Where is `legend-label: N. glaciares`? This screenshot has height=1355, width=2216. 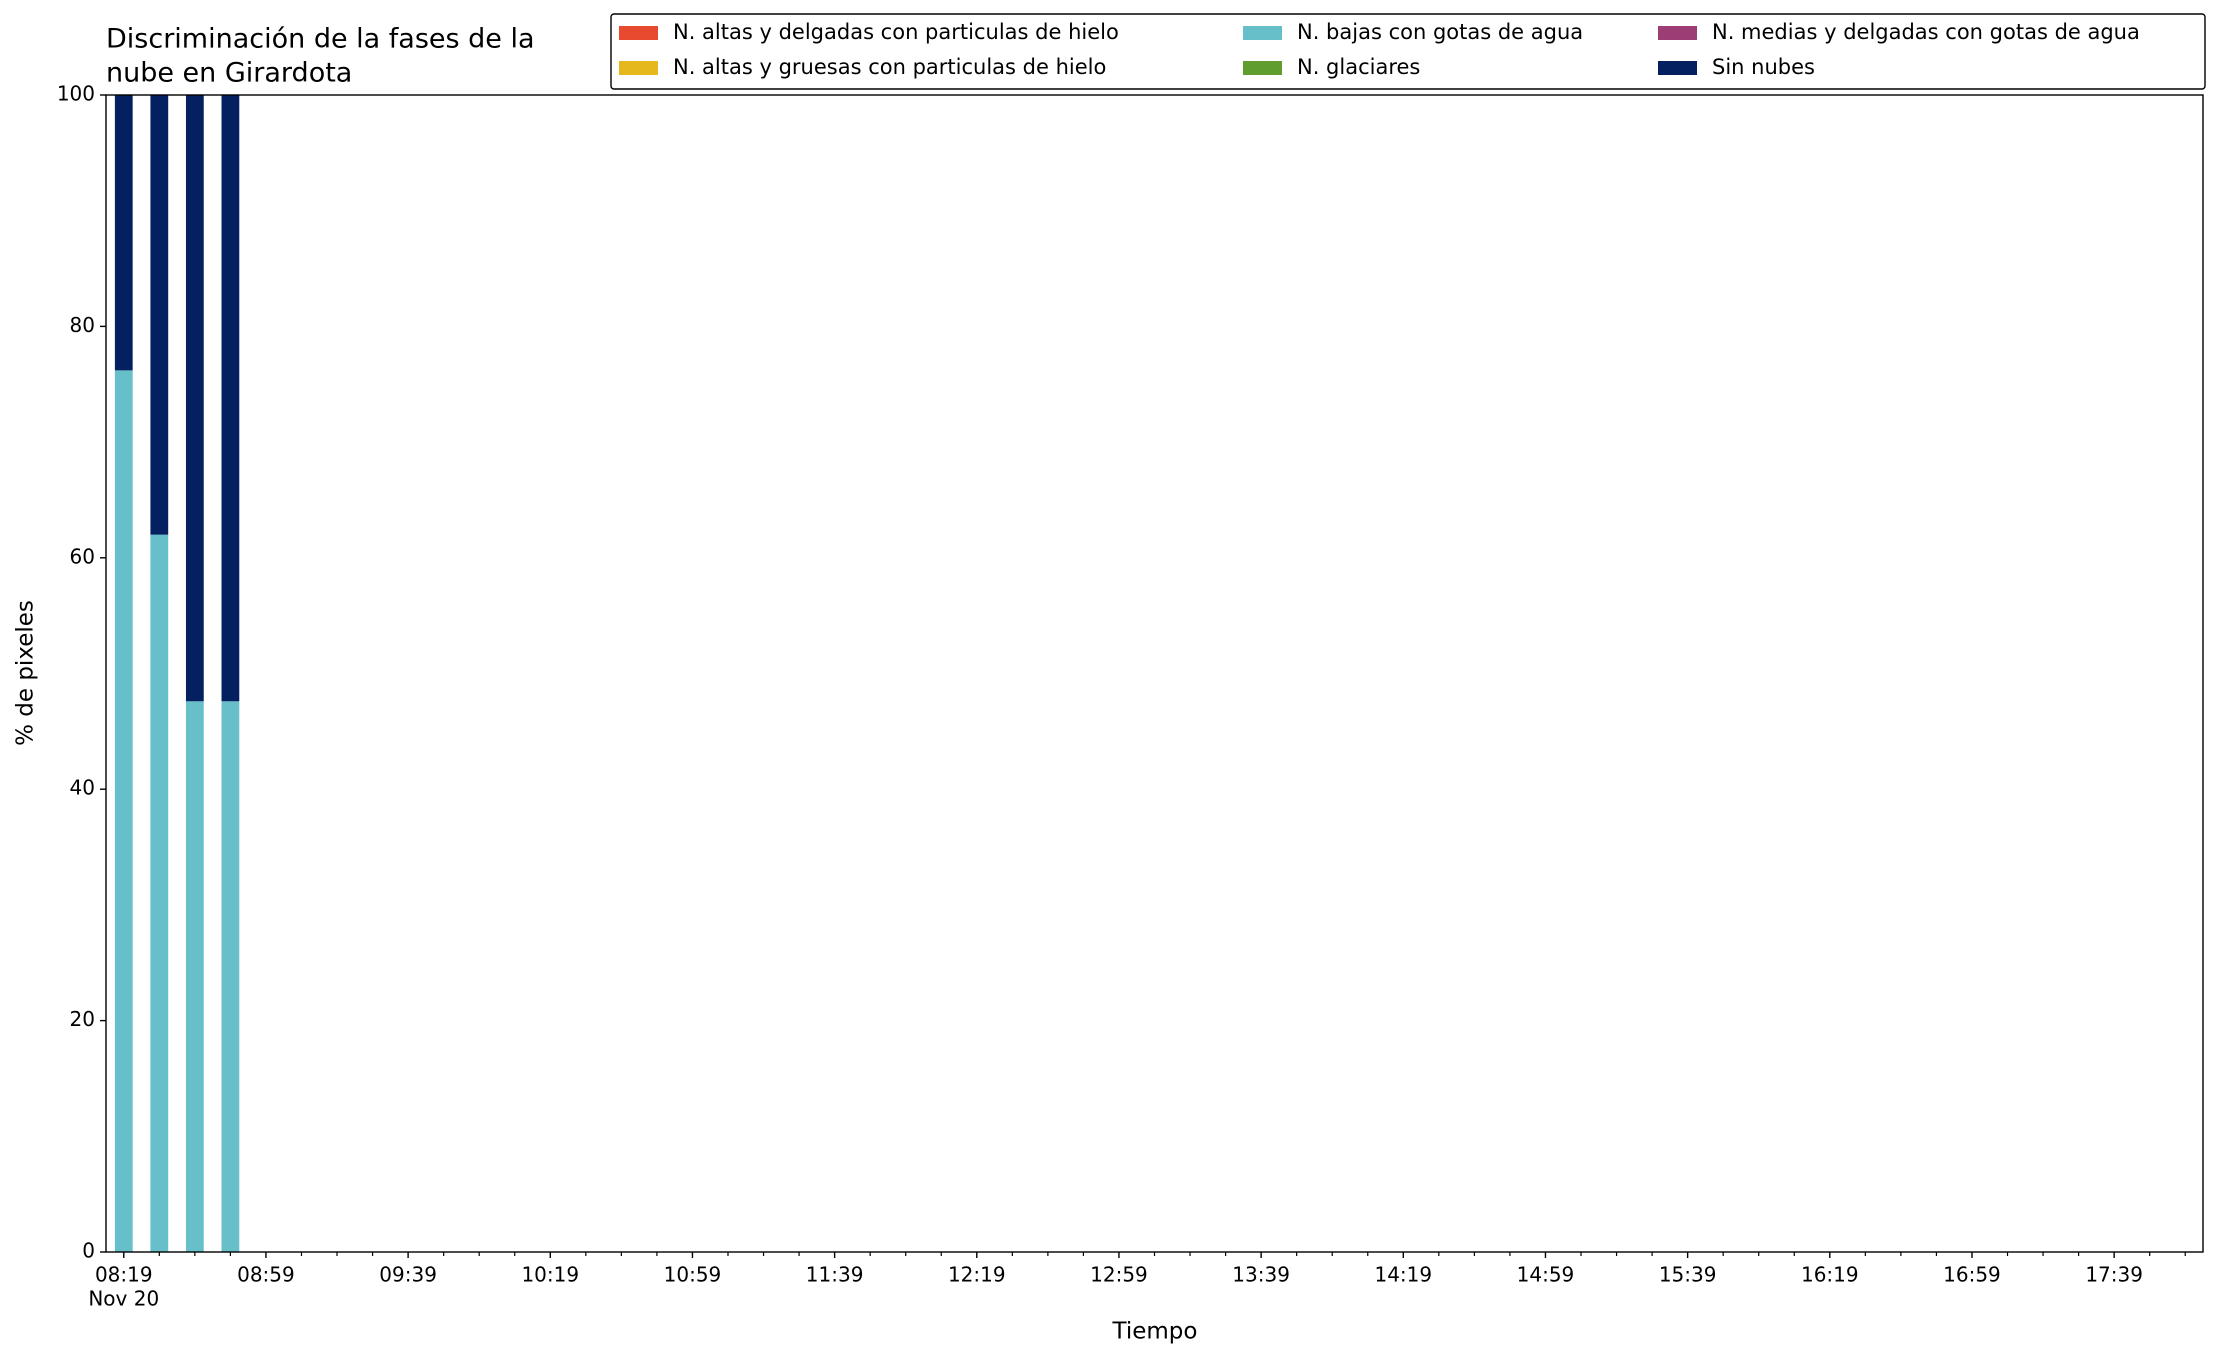
legend-label: N. glaciares is located at coordinates (1358, 67).